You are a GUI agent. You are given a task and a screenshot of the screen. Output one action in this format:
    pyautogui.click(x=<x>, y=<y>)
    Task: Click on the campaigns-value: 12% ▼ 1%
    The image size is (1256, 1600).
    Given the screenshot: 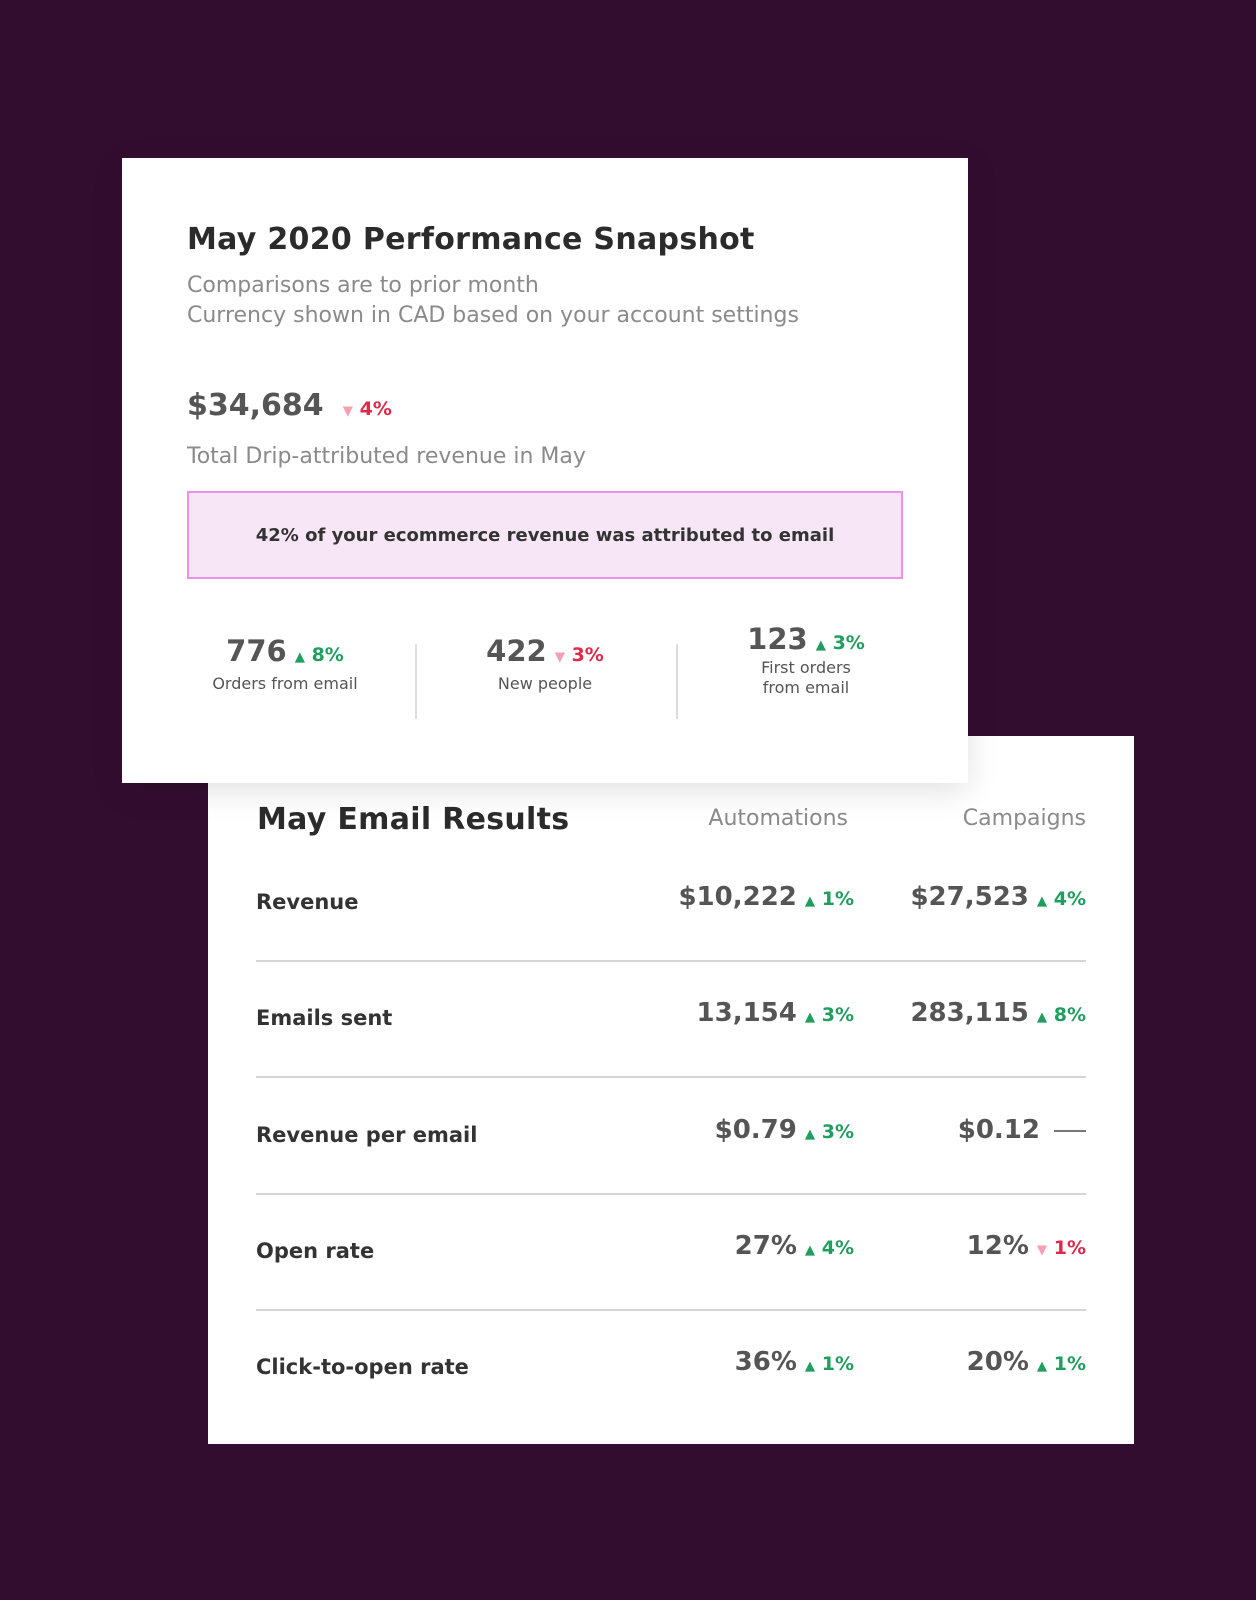 What is the action you would take?
    pyautogui.click(x=1026, y=1246)
    